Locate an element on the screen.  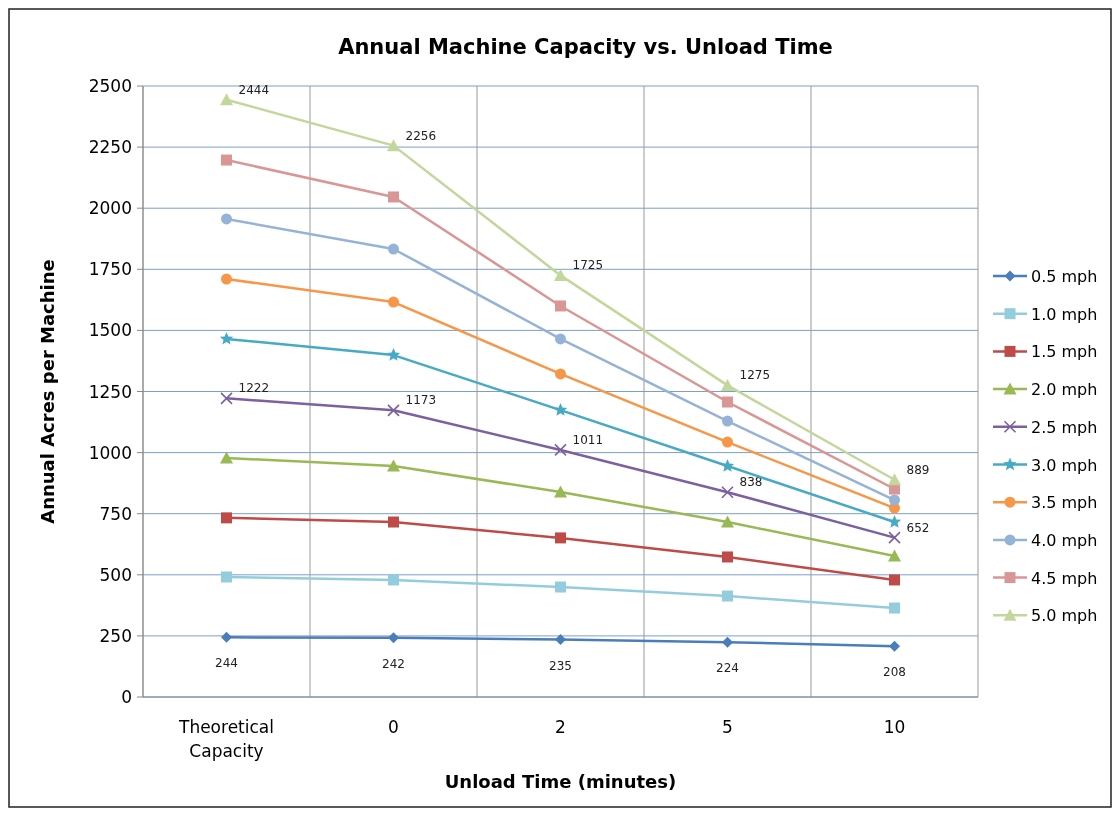
data-label: 889 is located at coordinates (918, 469).